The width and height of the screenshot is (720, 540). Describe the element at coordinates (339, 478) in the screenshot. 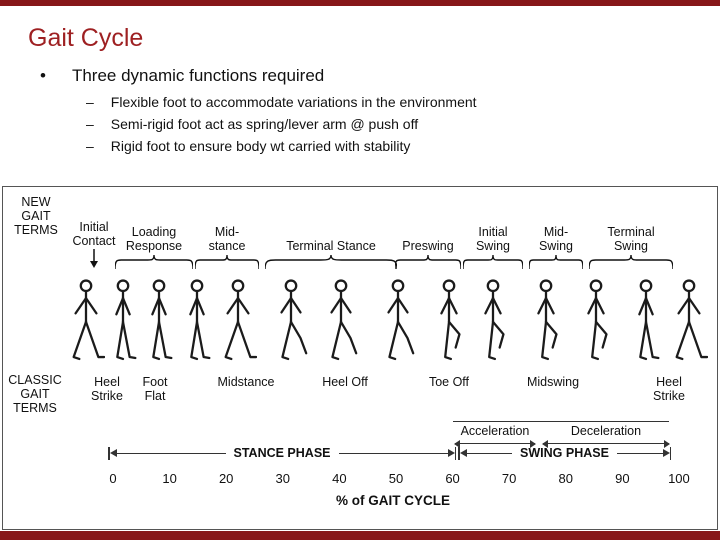

I see `axis-tick: 40` at that location.